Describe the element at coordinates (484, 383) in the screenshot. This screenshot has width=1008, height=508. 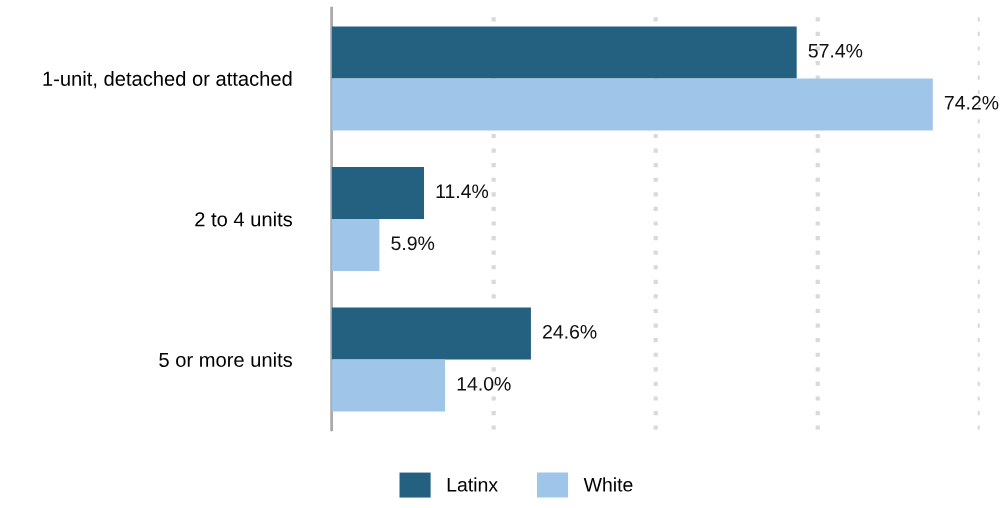
I see `data-label: 14.0%` at that location.